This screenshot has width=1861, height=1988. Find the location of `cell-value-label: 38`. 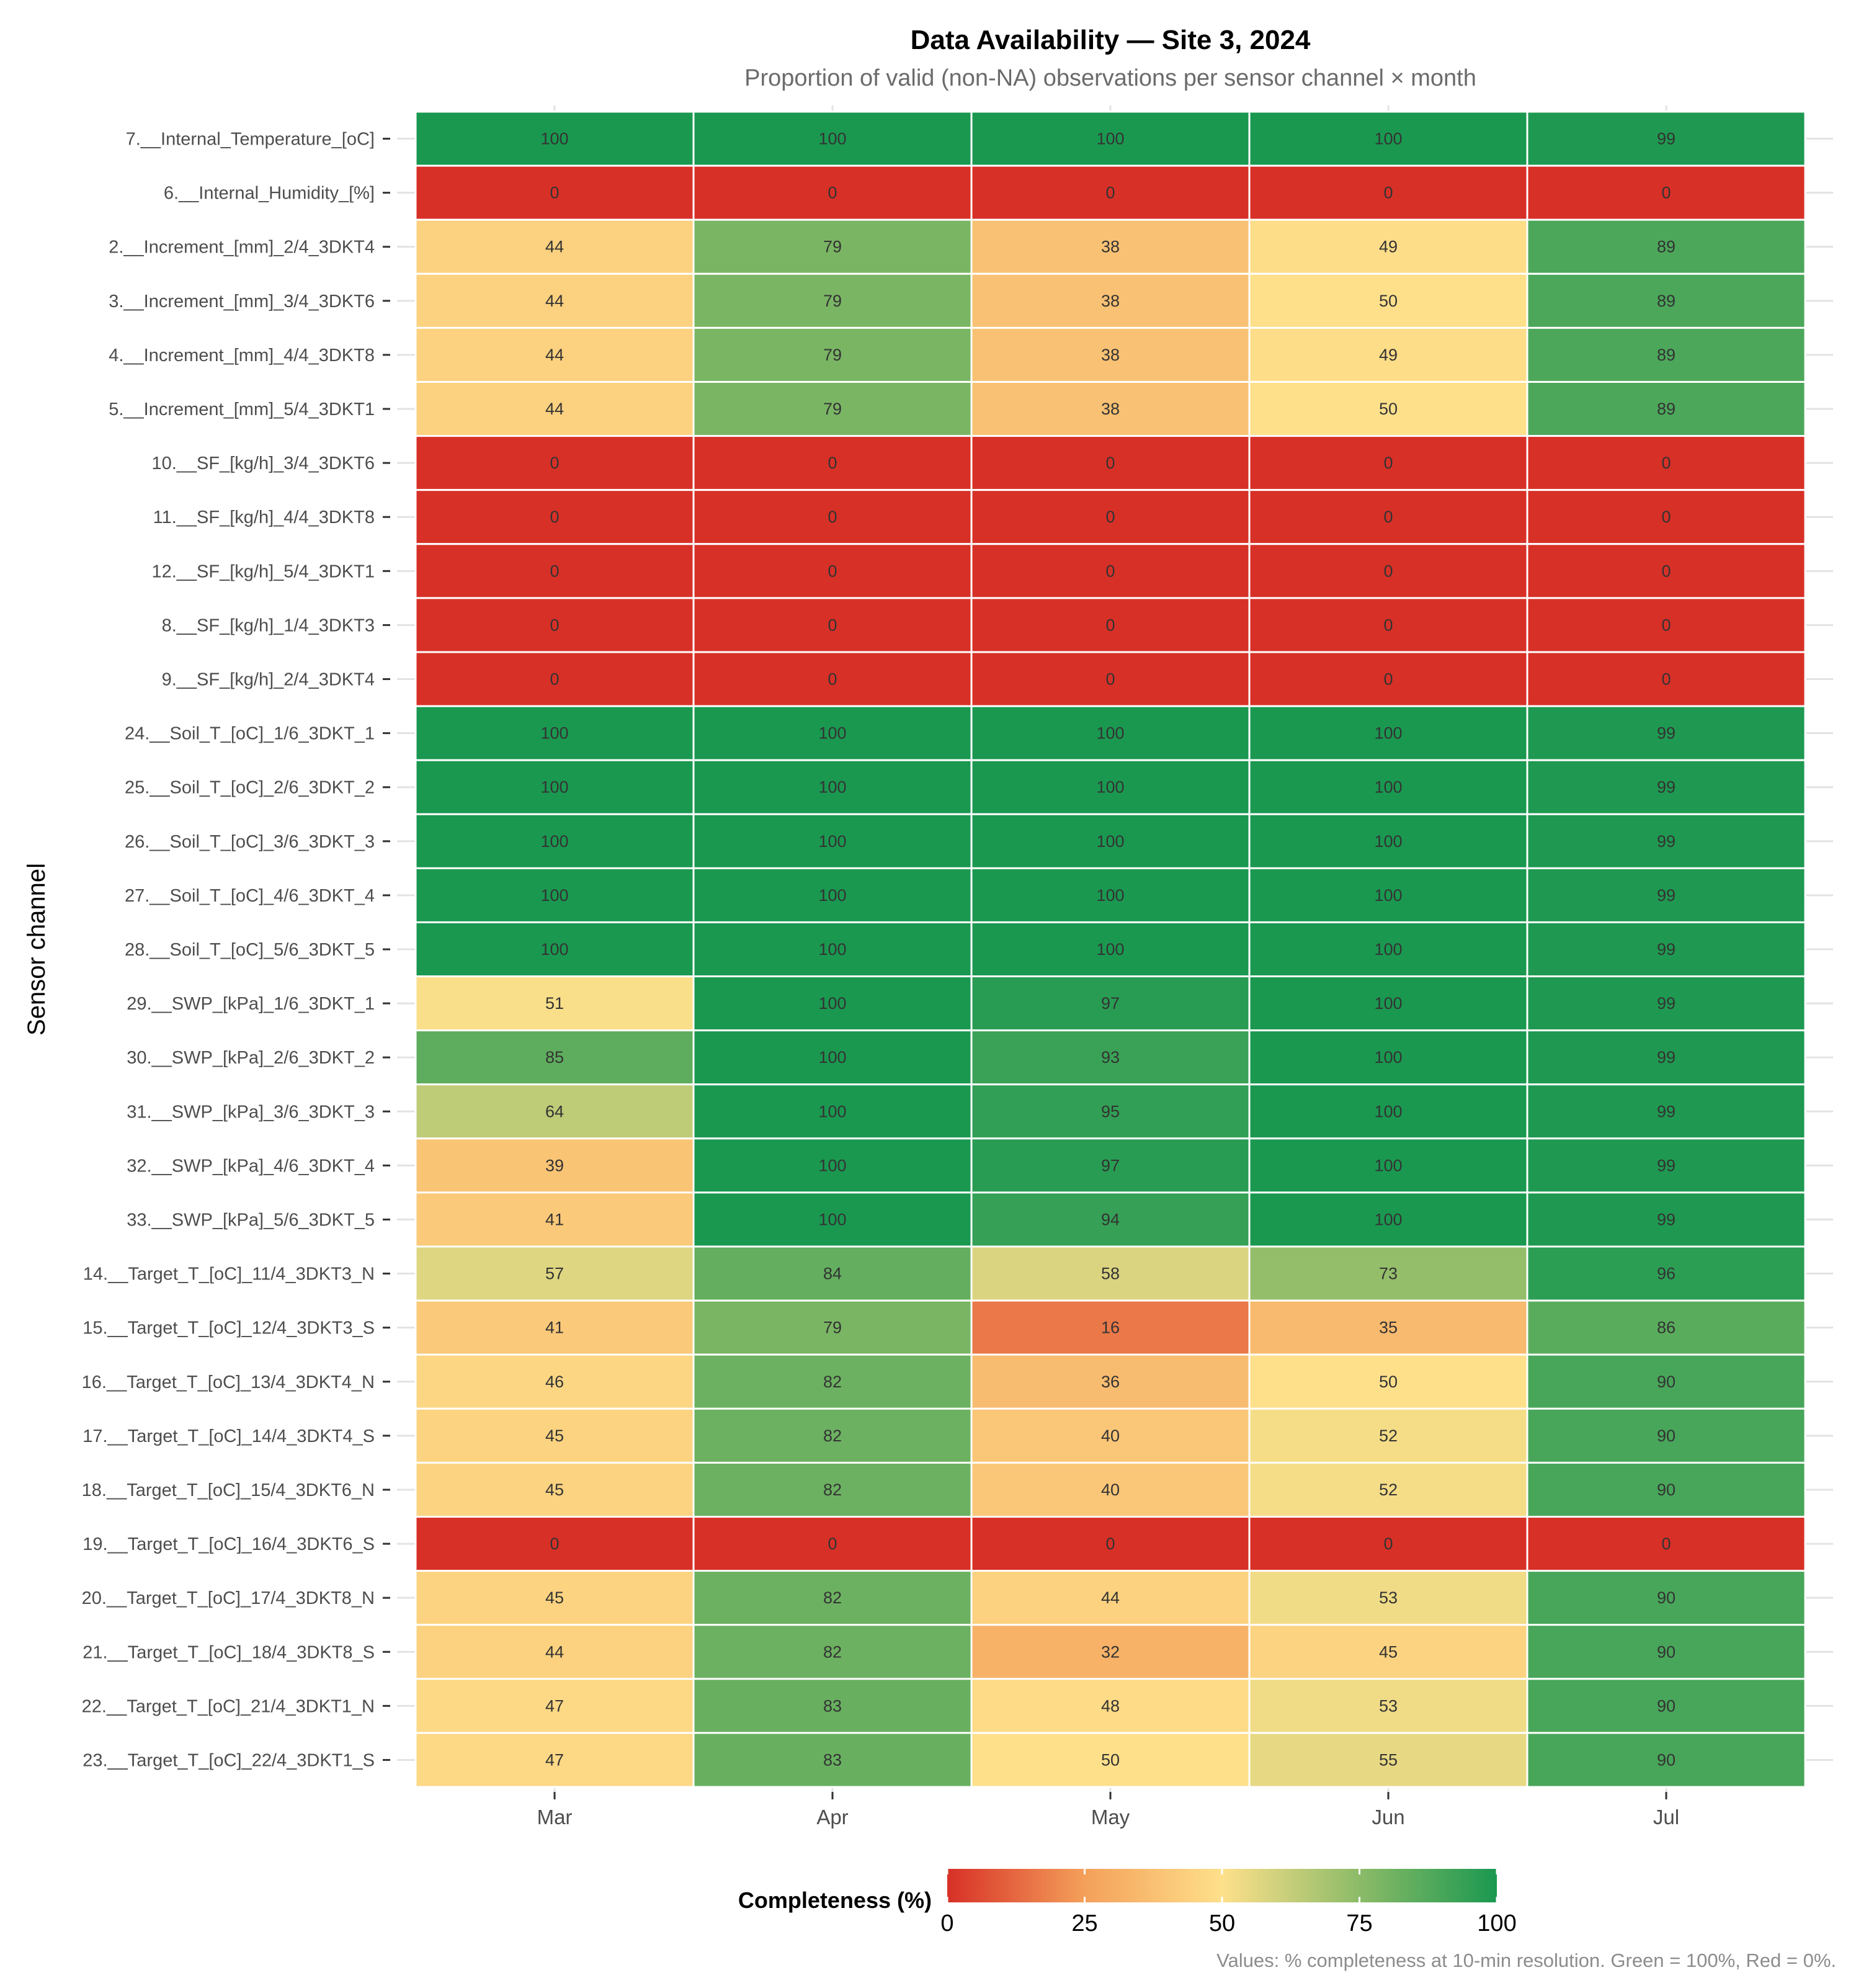

cell-value-label: 38 is located at coordinates (1110, 247).